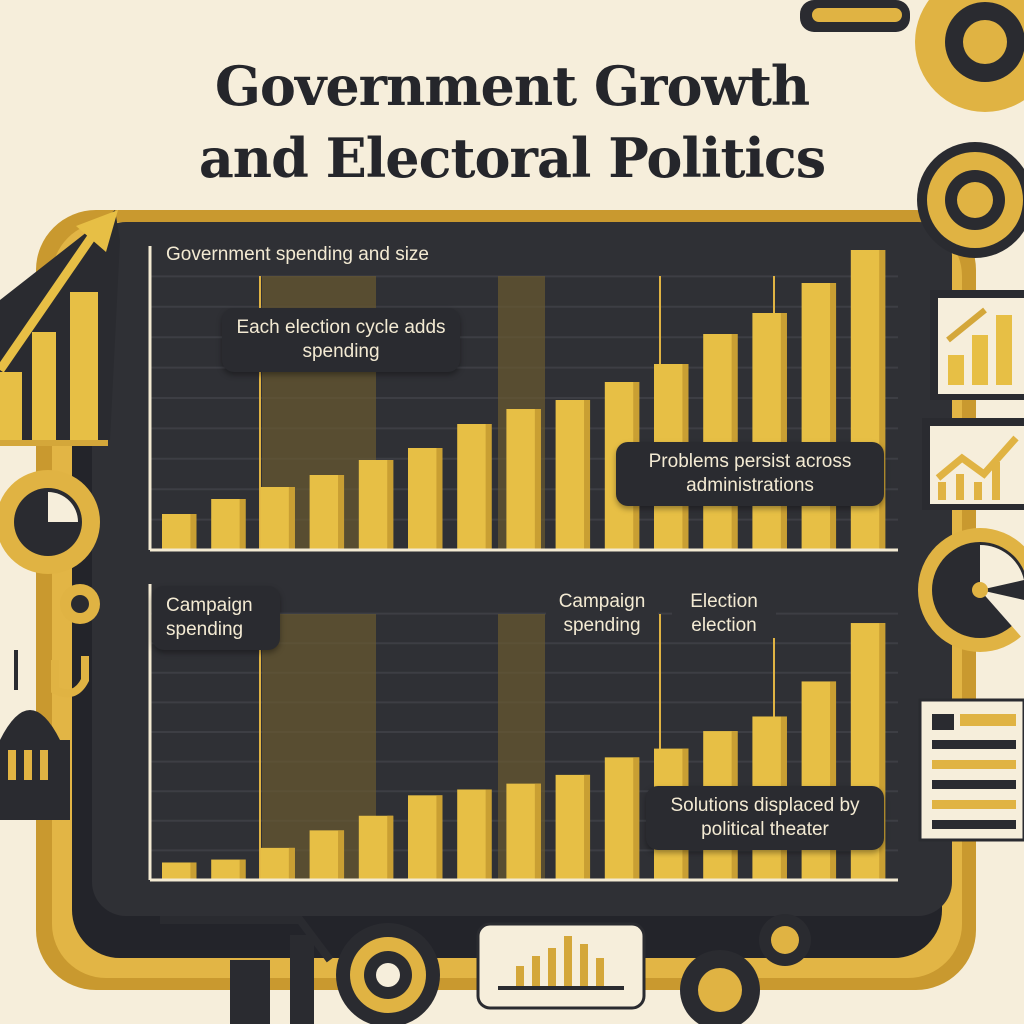 This screenshot has width=1024, height=1024. Describe the element at coordinates (70, 677) in the screenshot. I see `magnet-icon` at that location.